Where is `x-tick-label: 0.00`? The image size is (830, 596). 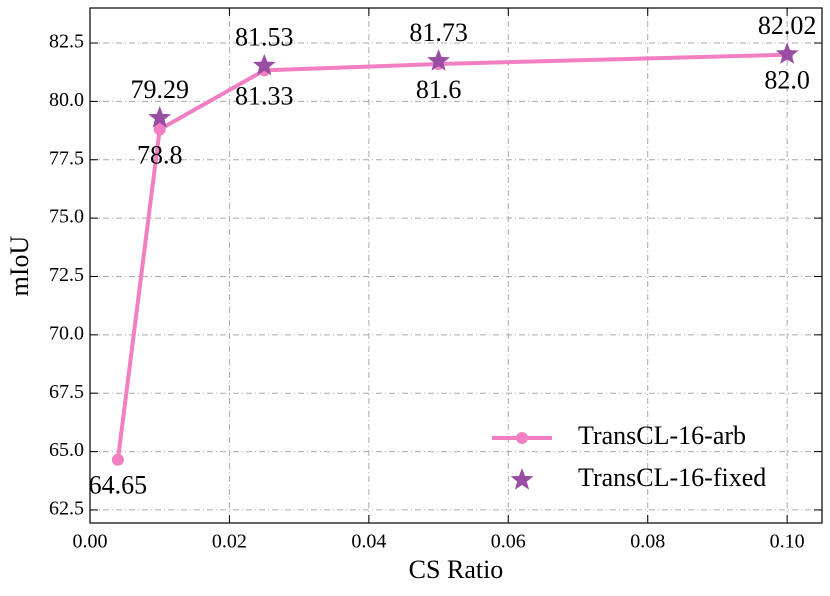 x-tick-label: 0.00 is located at coordinates (90, 542).